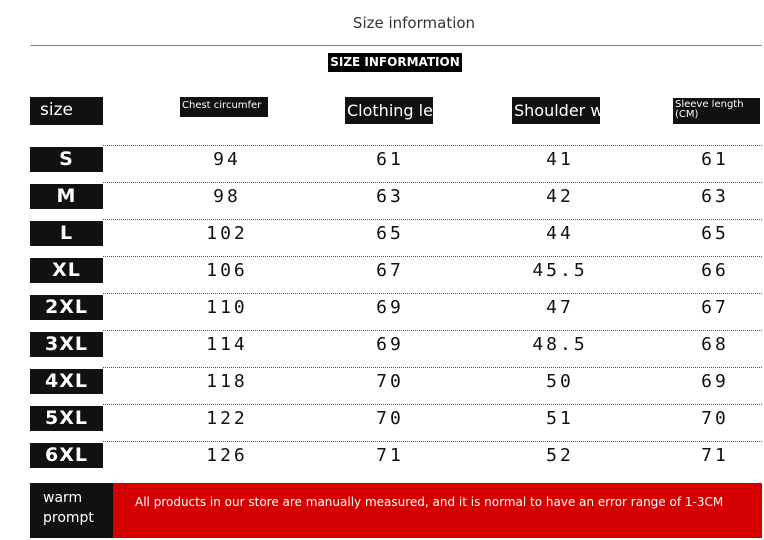 This screenshot has width=764, height=540. Describe the element at coordinates (560, 455) in the screenshot. I see `measurement: 52` at that location.